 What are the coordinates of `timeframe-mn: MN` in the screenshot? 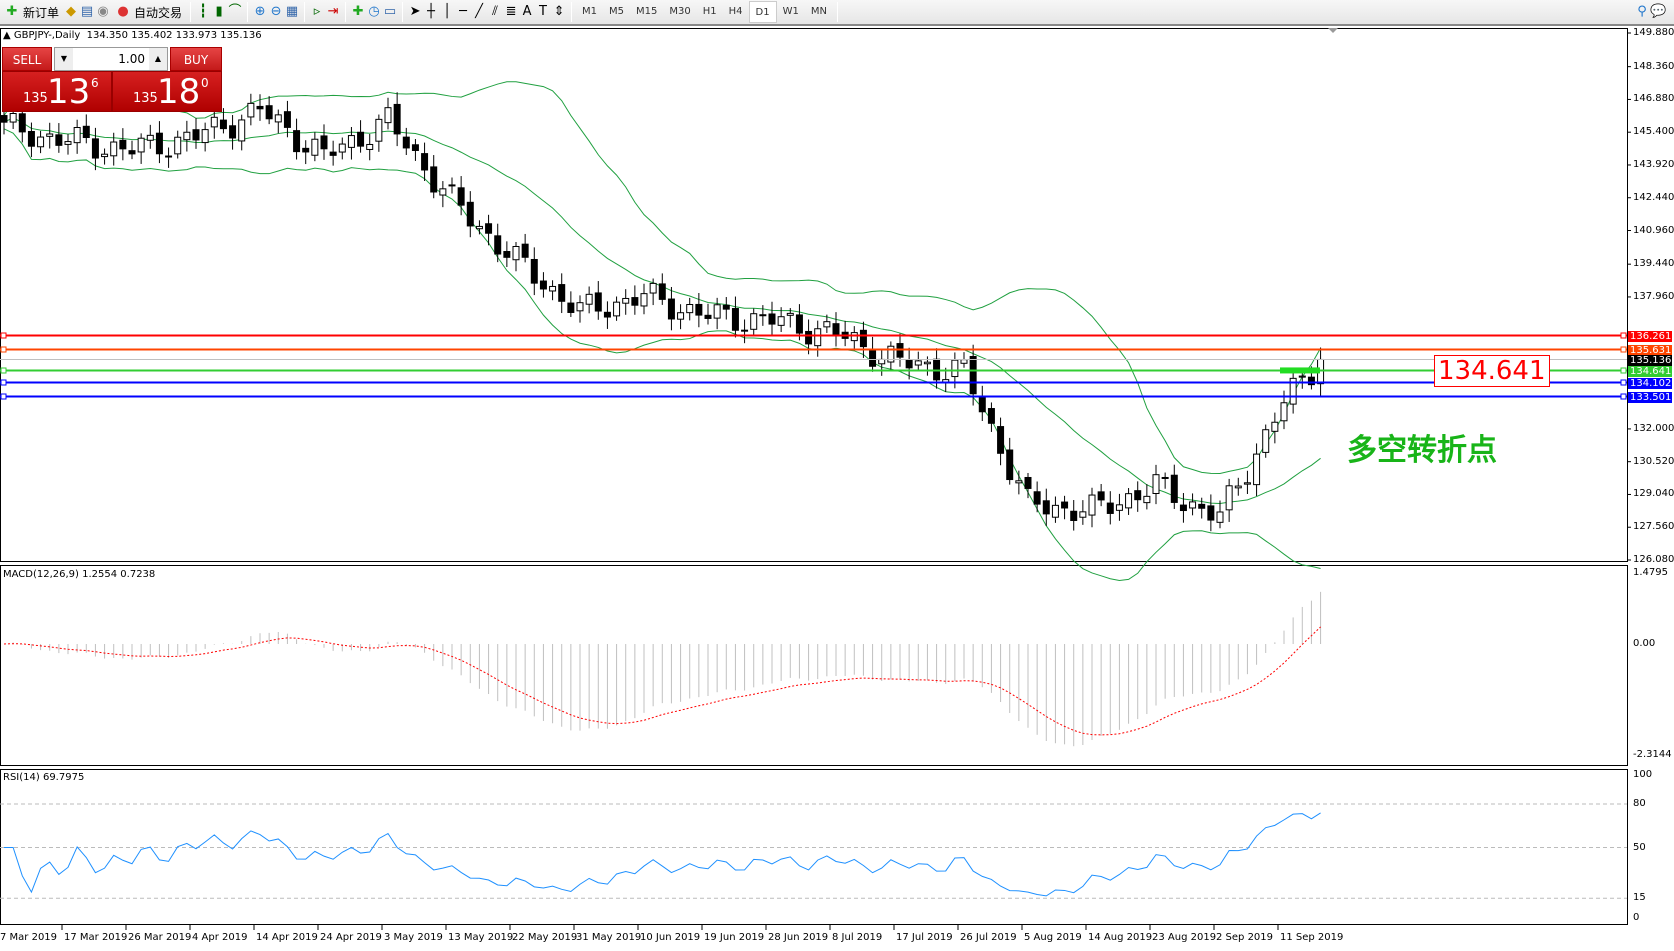 It's located at (818, 11).